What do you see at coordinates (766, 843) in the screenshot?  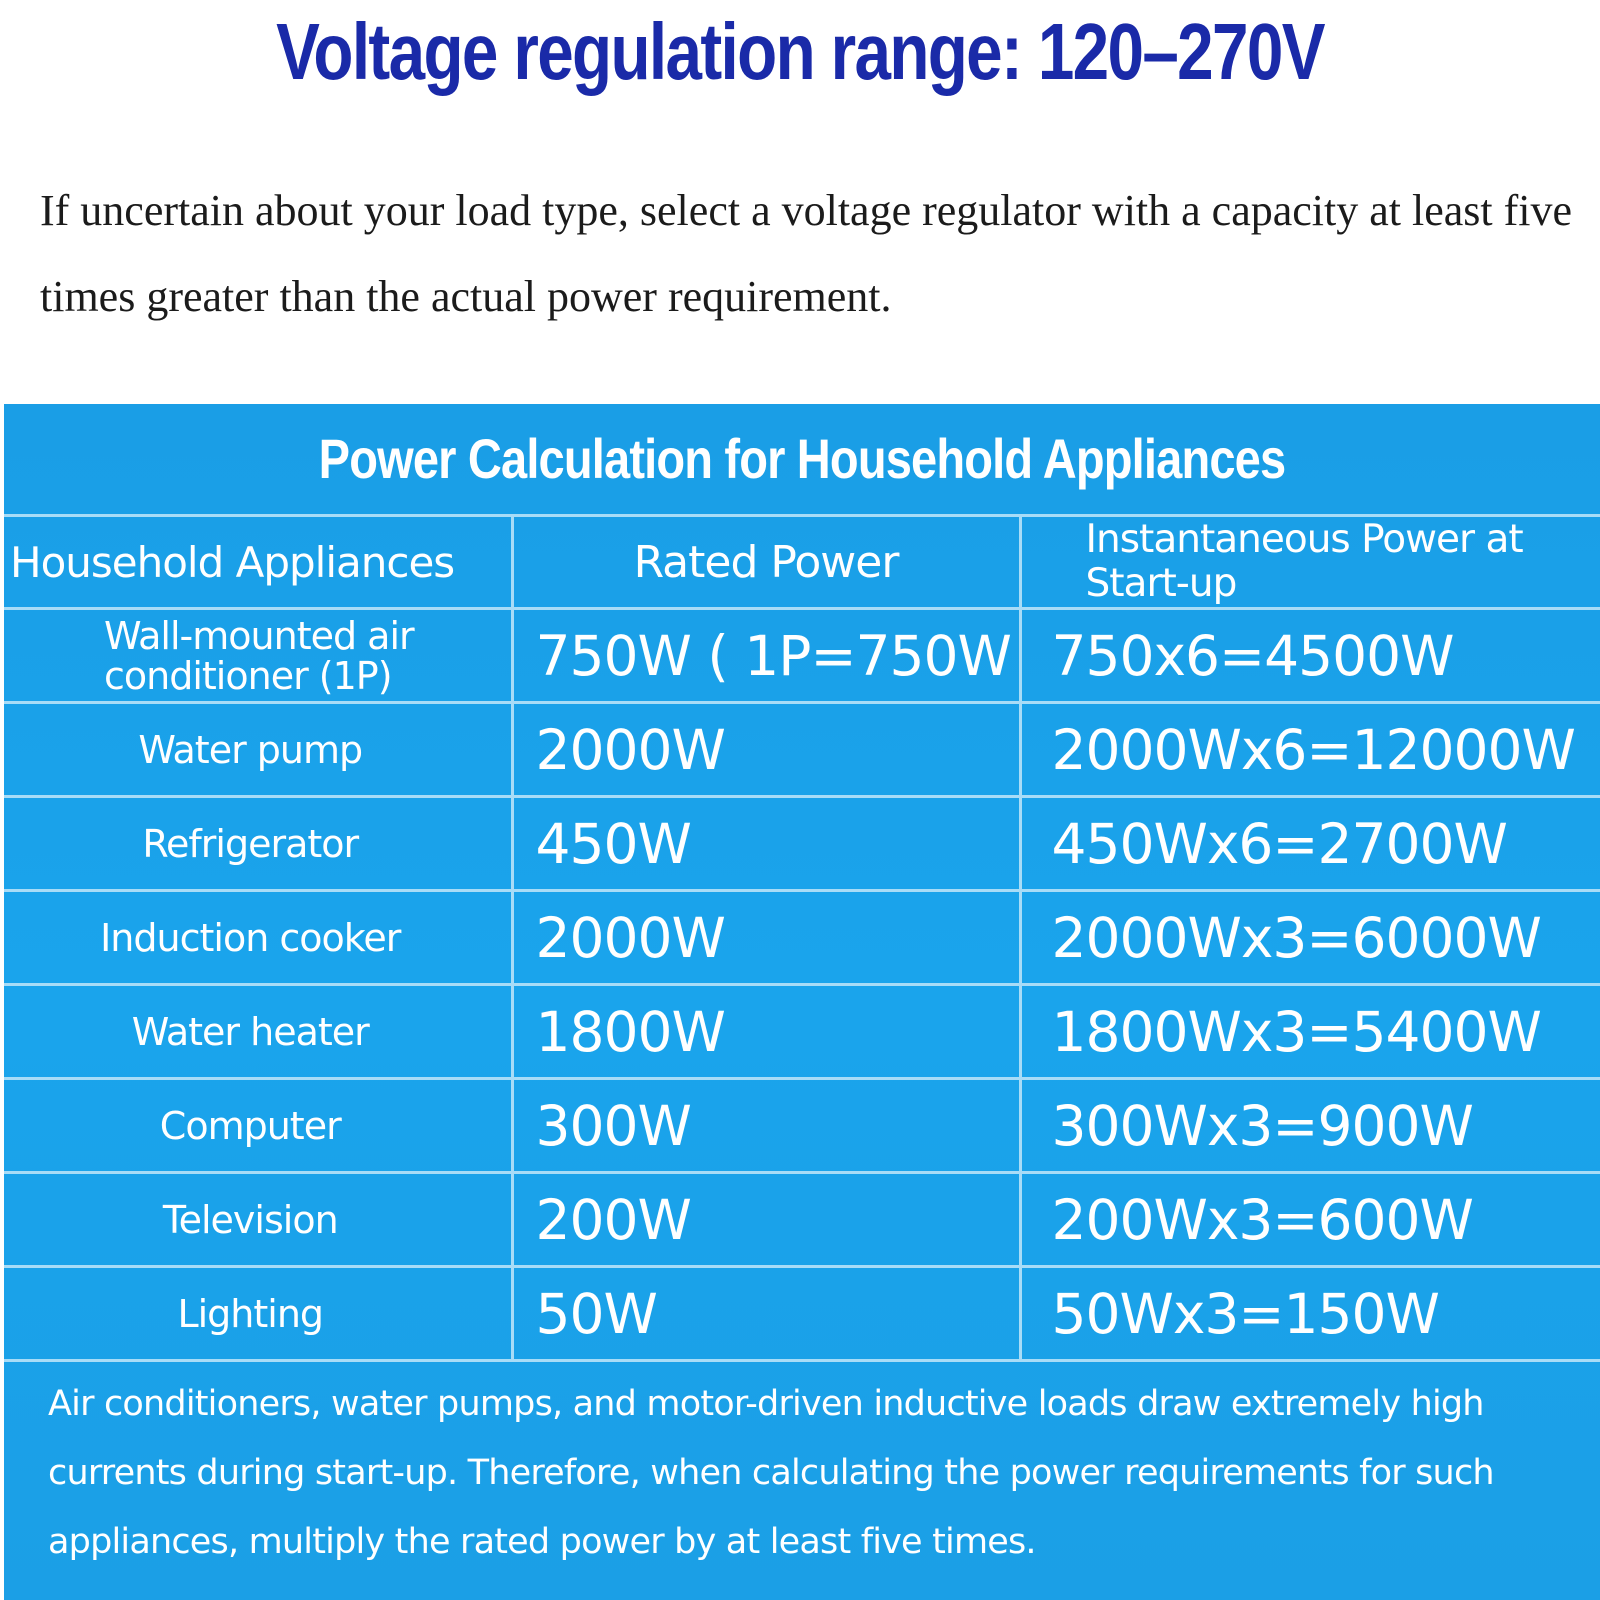 I see `rated-power-cell: 450W` at bounding box center [766, 843].